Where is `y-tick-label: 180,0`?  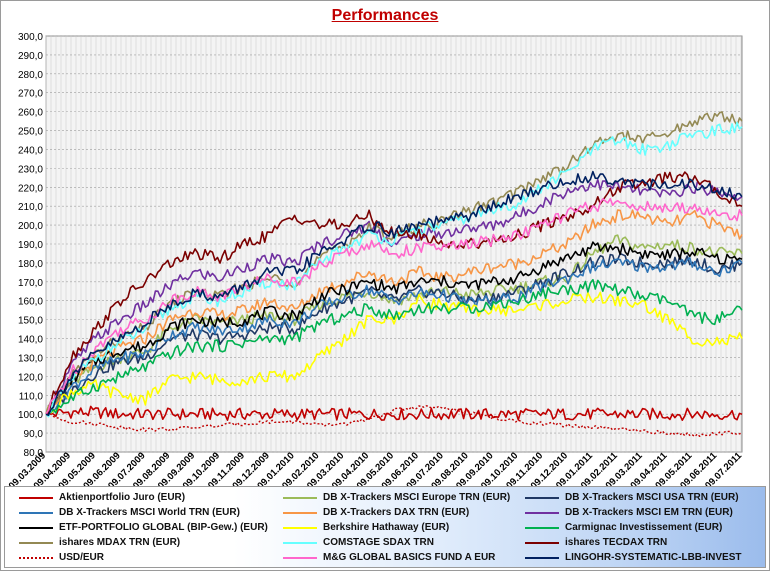
y-tick-label: 180,0 is located at coordinates (30, 264).